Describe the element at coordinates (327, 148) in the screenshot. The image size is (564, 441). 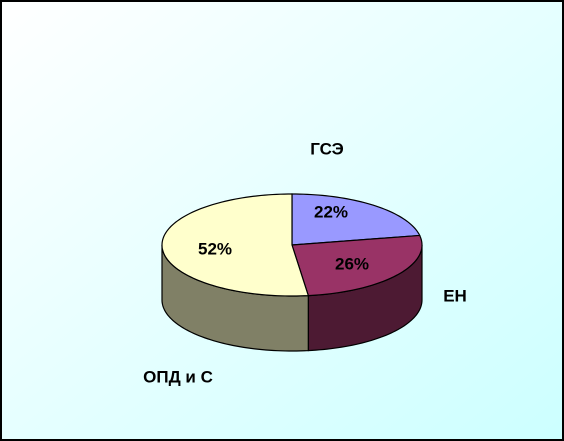
I see `category-label: ГСЭ` at that location.